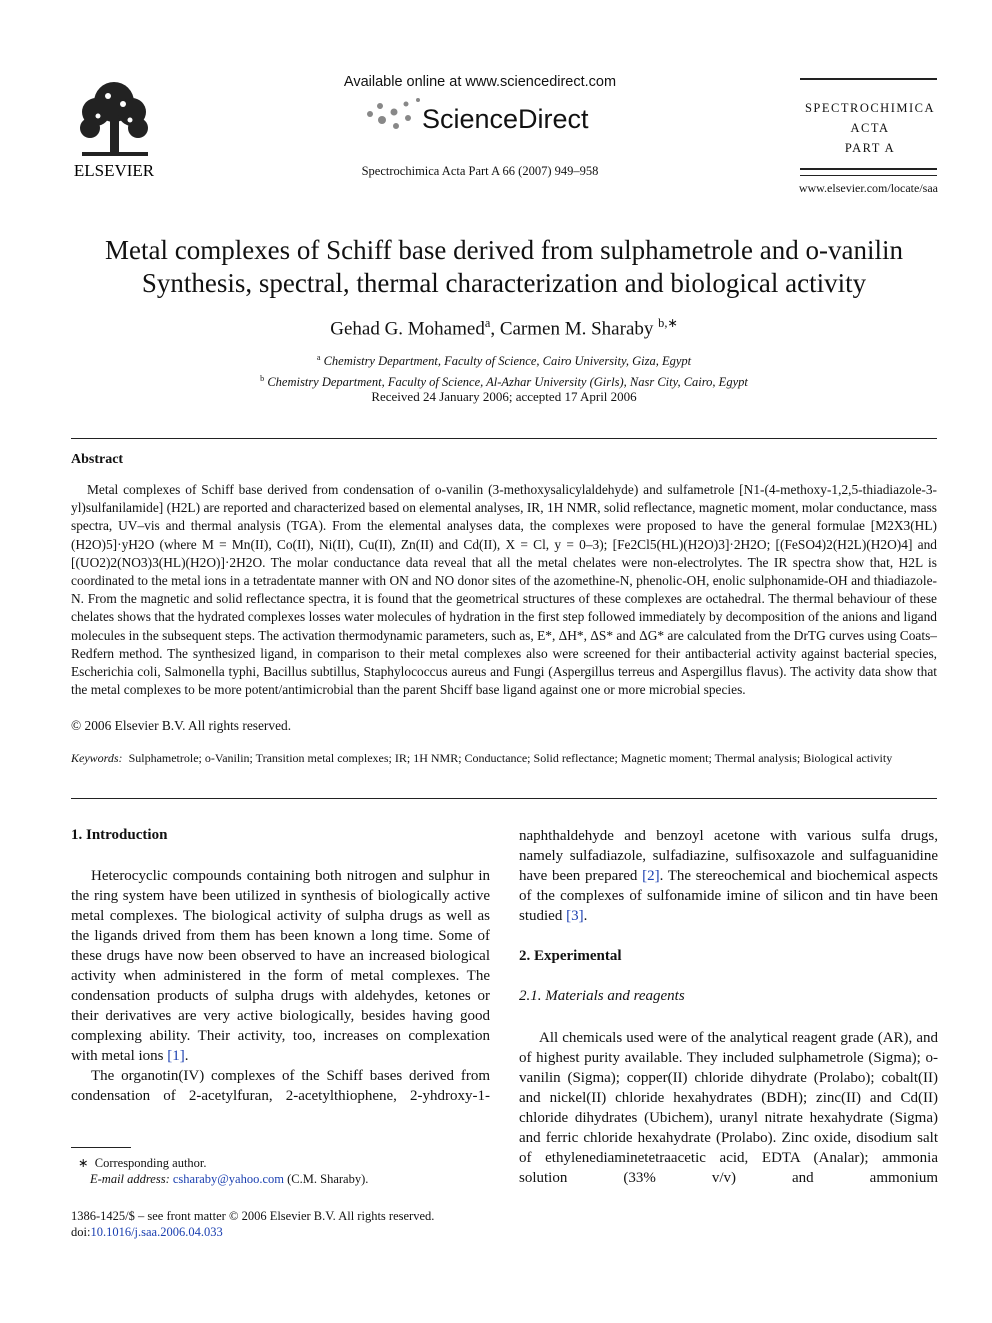  I want to click on author-mark: a, so click(487, 323).